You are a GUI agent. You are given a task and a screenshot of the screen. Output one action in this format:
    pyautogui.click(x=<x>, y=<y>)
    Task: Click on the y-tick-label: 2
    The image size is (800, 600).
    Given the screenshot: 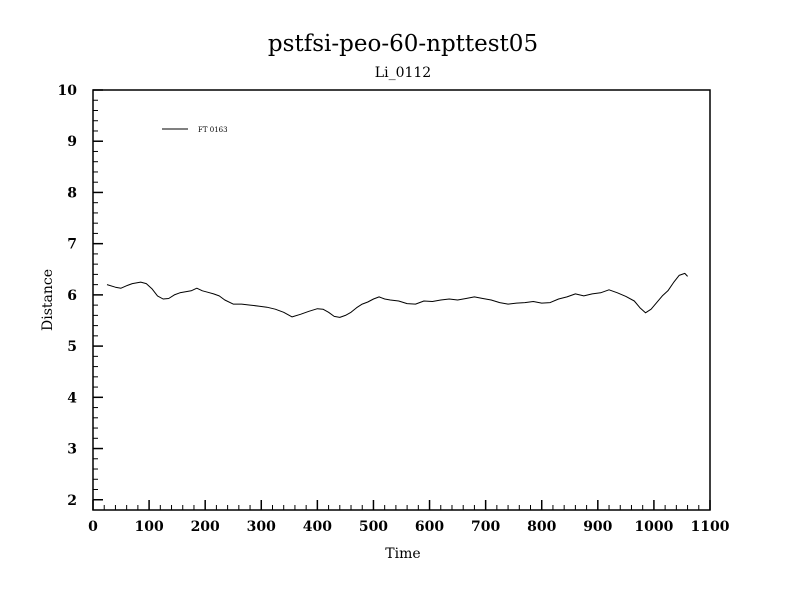 What is the action you would take?
    pyautogui.click(x=72, y=501)
    